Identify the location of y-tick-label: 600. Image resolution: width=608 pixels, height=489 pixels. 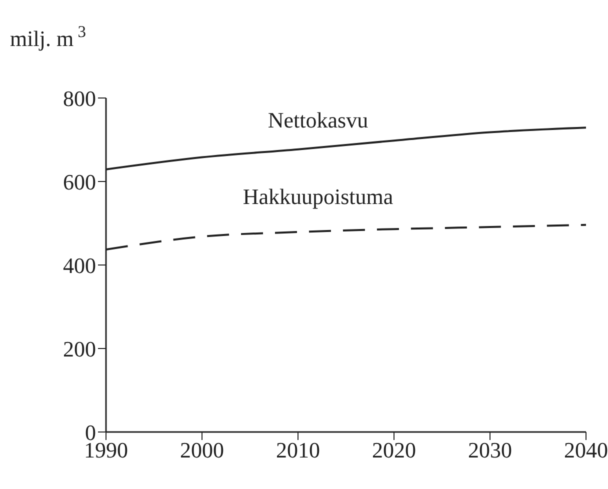
(79, 181).